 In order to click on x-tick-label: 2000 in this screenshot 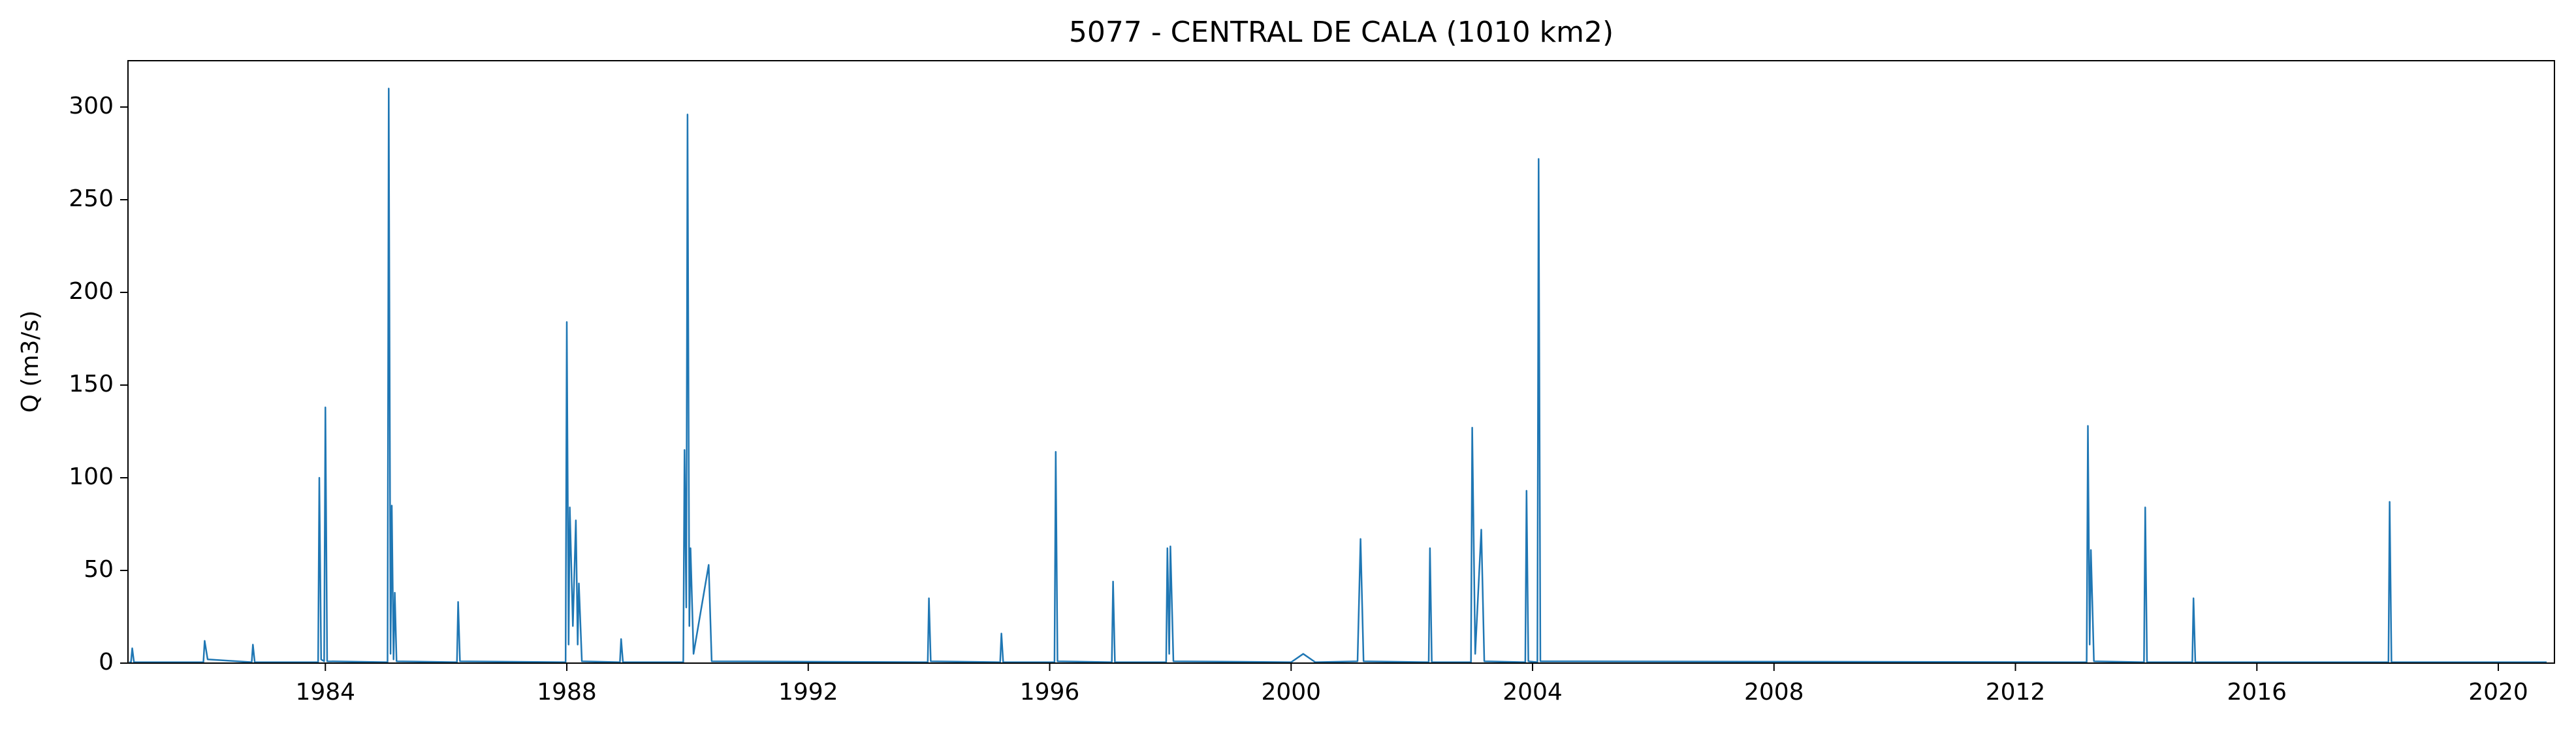, I will do `click(1291, 692)`.